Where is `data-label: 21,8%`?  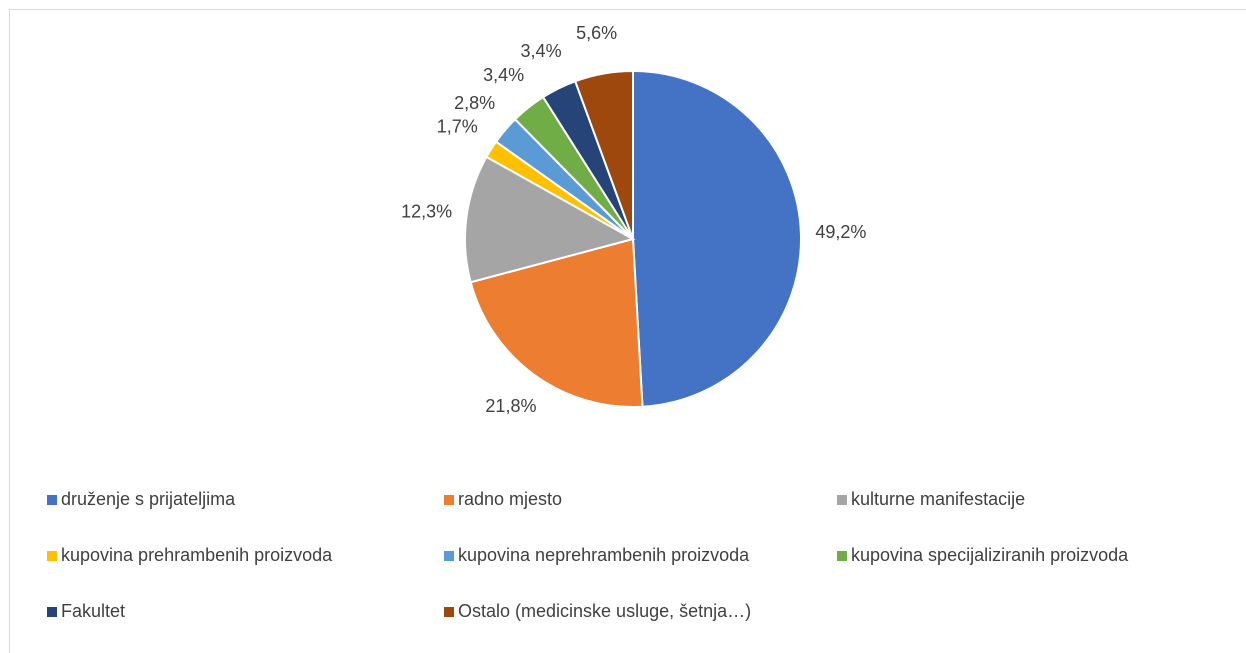
data-label: 21,8% is located at coordinates (510, 406).